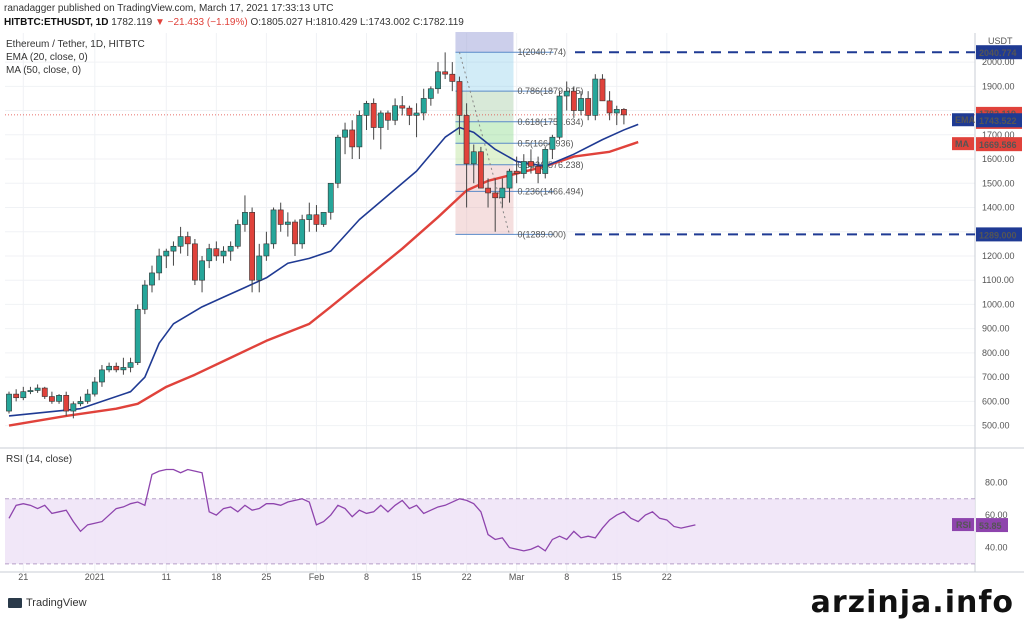  Describe the element at coordinates (551, 122) in the screenshot. I see `fib-level-label: 0.618(1753.634)` at that location.